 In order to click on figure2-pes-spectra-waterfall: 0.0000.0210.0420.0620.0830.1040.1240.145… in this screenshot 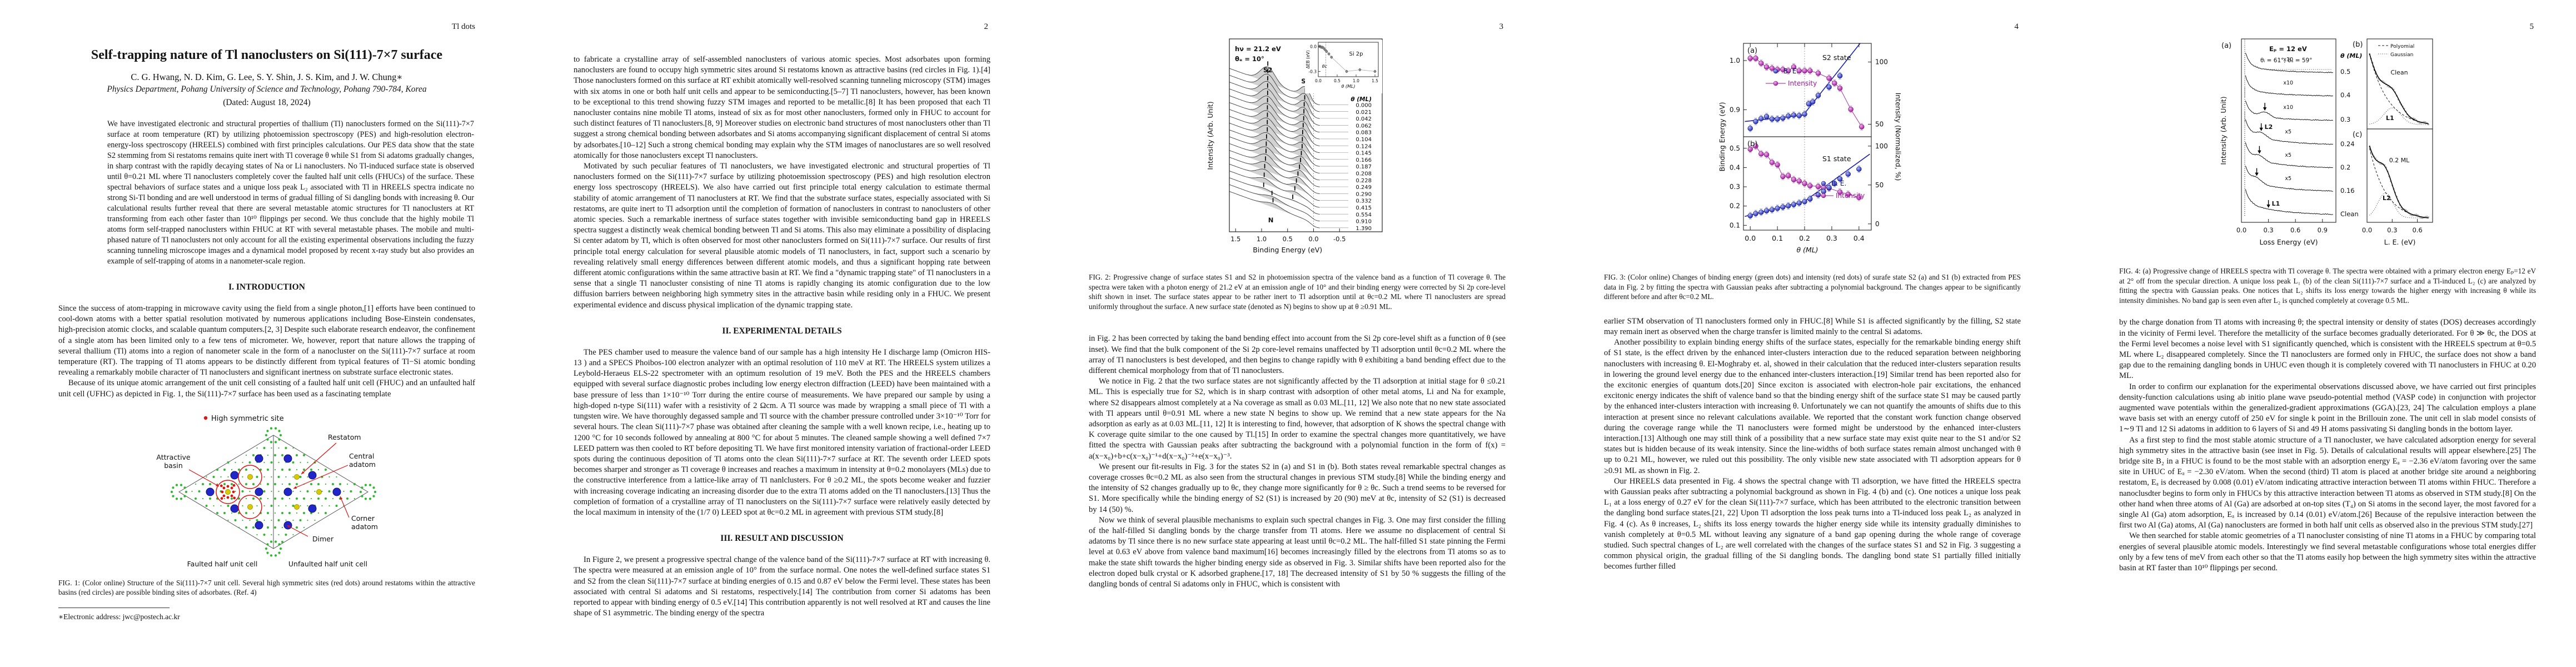, I will do `click(1294, 146)`.